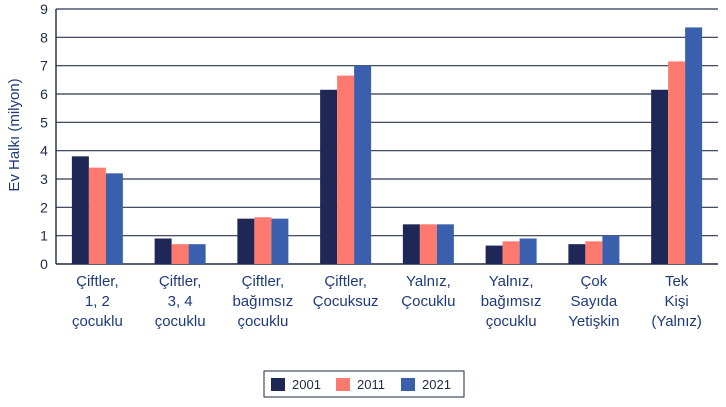 Image resolution: width=726 pixels, height=407 pixels. Describe the element at coordinates (44, 66) in the screenshot. I see `y-tick-label: 7` at that location.